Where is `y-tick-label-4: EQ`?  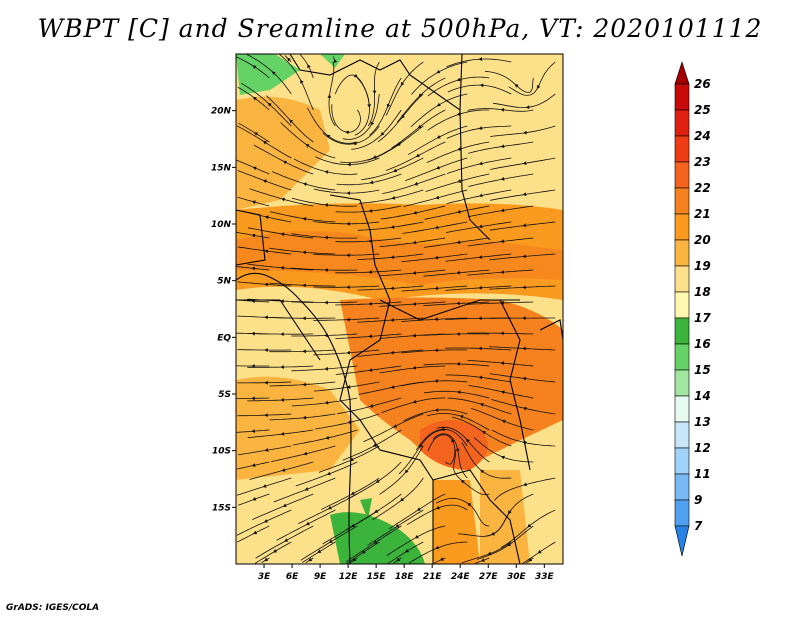 y-tick-label-4: EQ is located at coordinates (224, 338).